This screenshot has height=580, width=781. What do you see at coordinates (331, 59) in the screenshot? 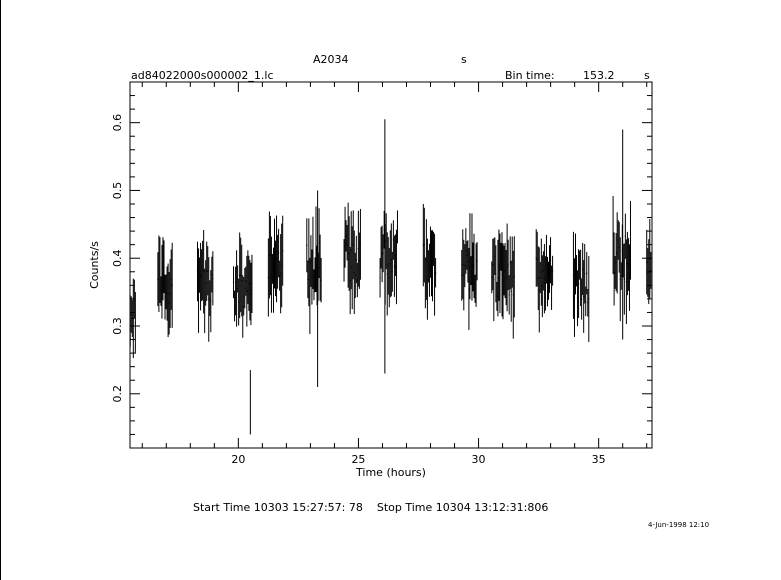
I see `object-title: A2034` at bounding box center [331, 59].